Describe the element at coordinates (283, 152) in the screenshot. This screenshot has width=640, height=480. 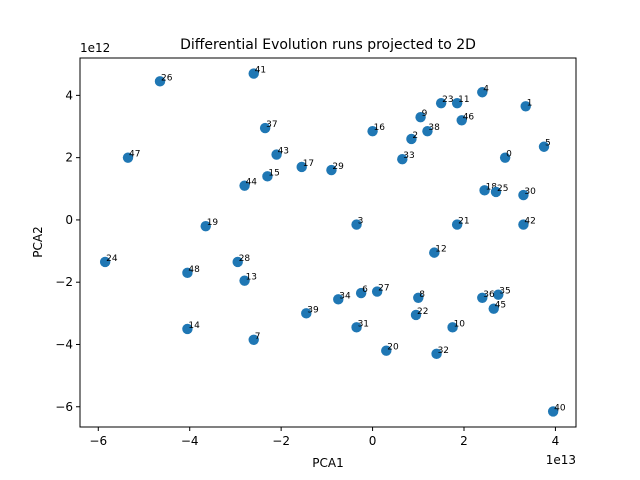
I see `data-point-label: 43` at that location.